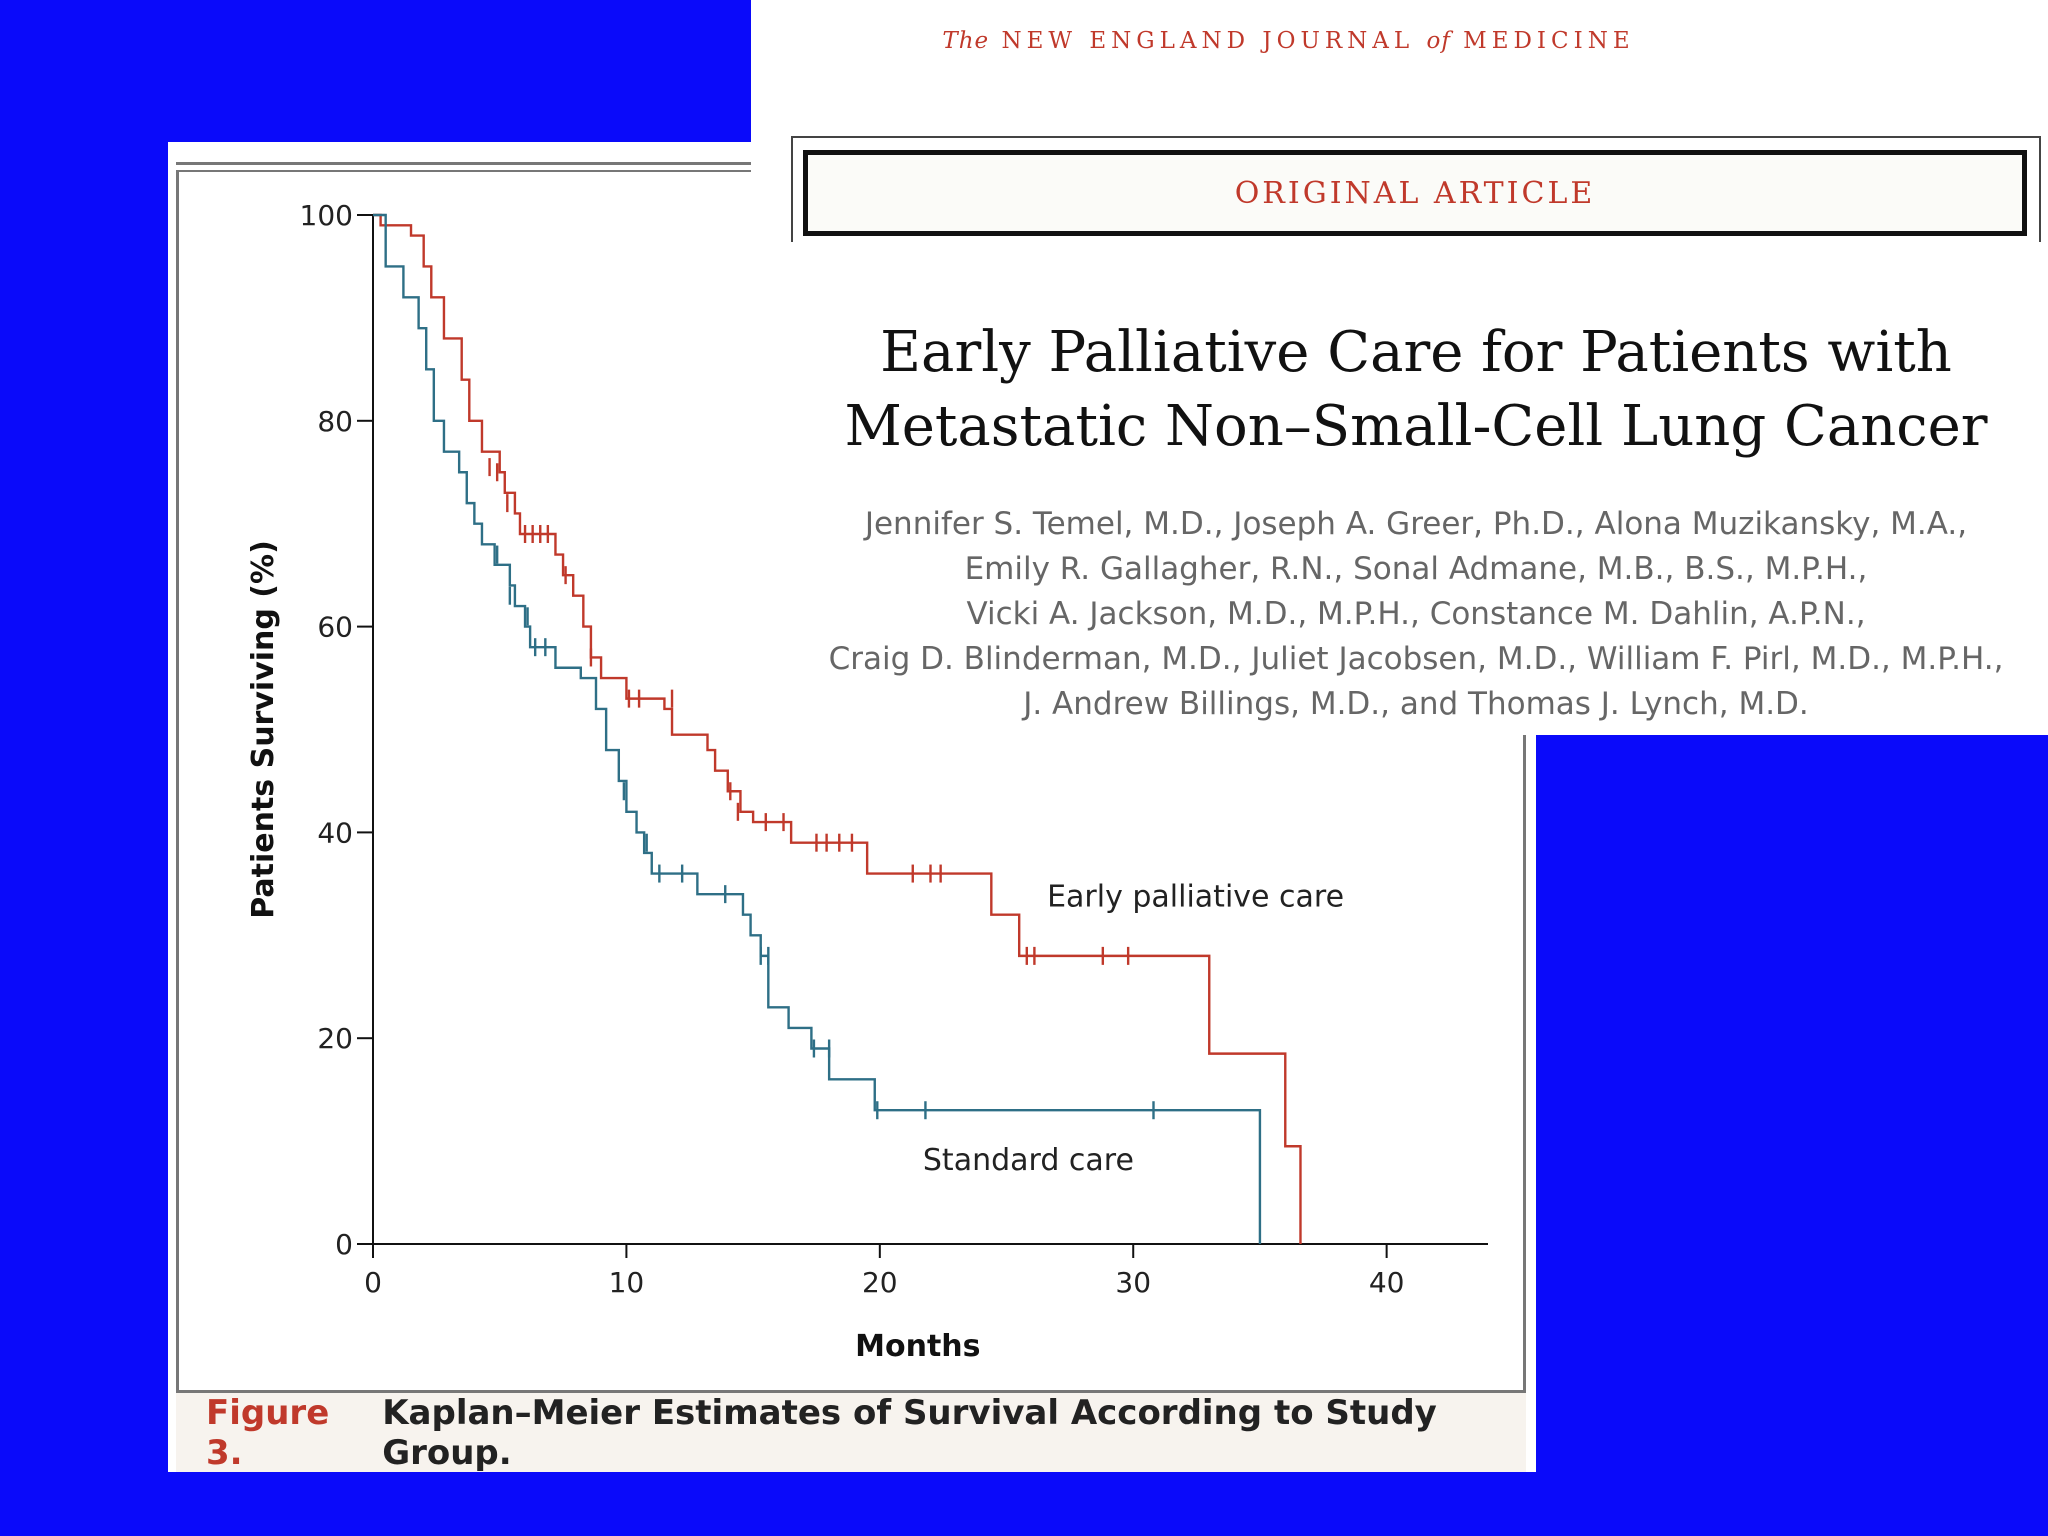 The width and height of the screenshot is (2048, 1536). I want to click on x-tick-label: 30, so click(1133, 1282).